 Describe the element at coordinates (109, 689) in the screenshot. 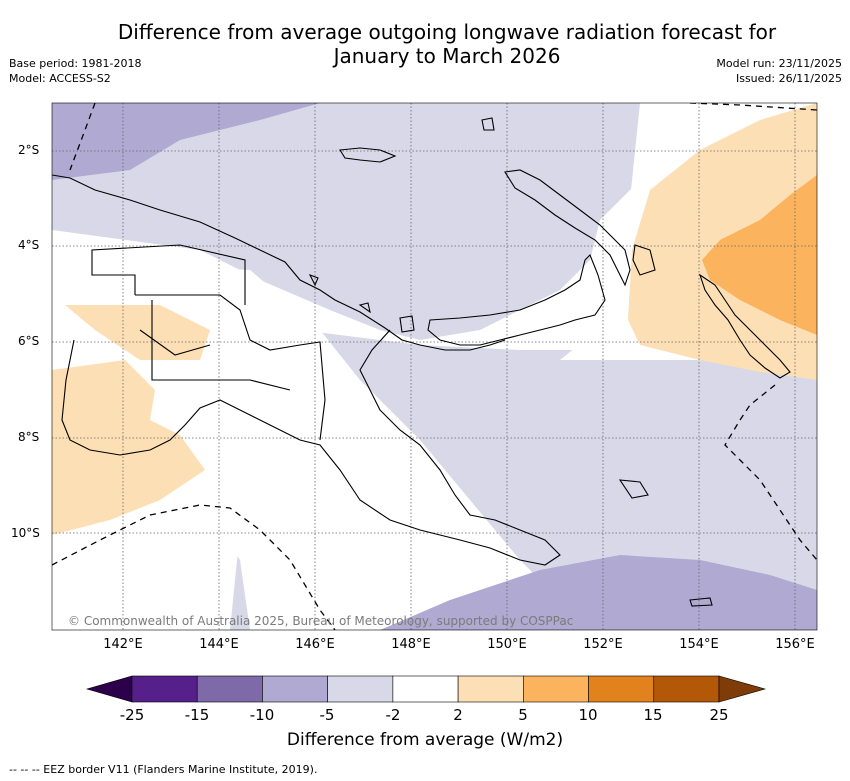

I see `colorbar-under-arrow` at that location.